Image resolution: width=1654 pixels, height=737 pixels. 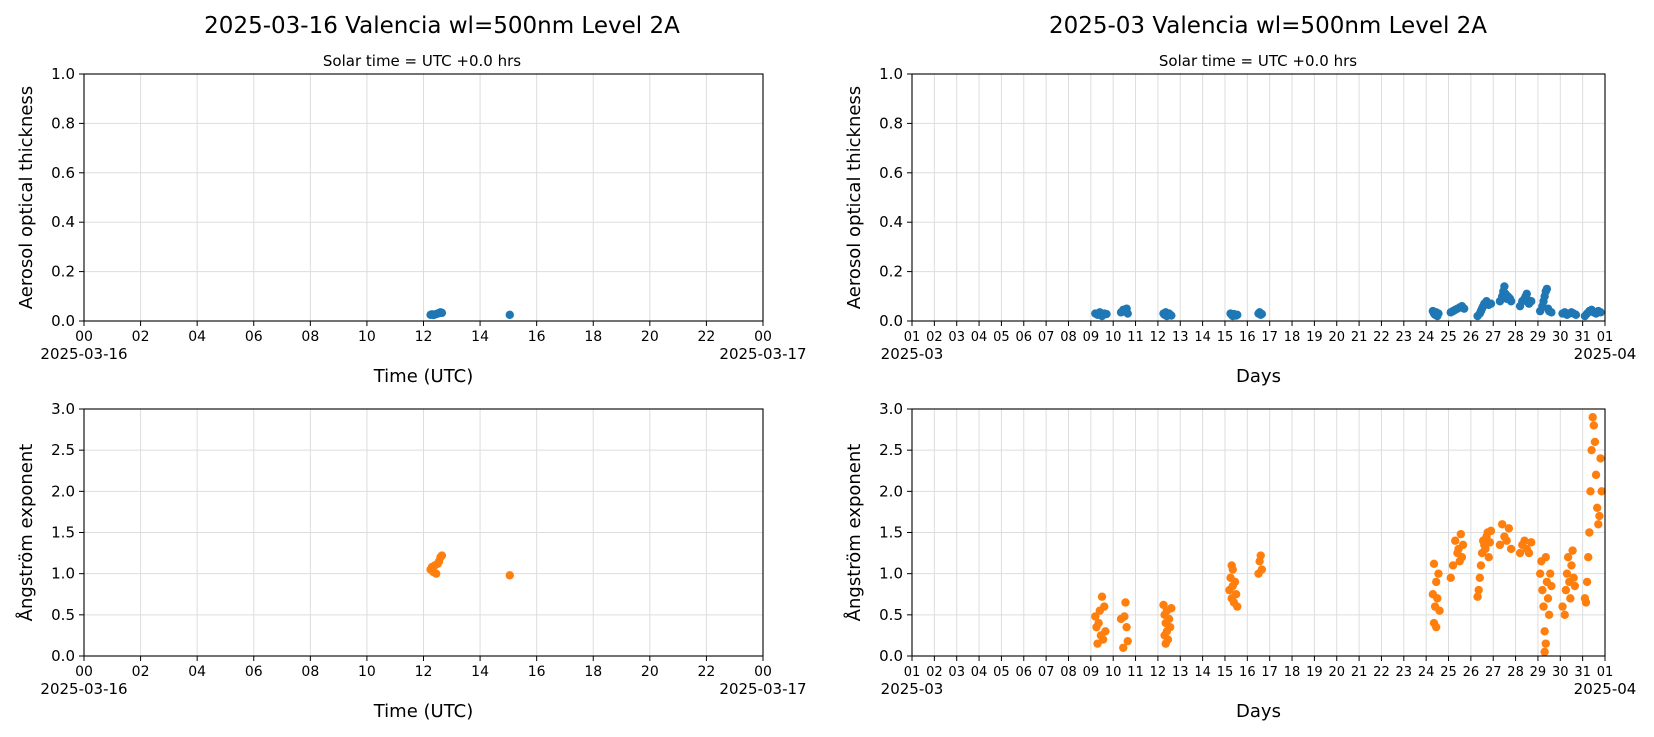 What do you see at coordinates (1225, 672) in the screenshot?
I see `x-tick-label: 15` at bounding box center [1225, 672].